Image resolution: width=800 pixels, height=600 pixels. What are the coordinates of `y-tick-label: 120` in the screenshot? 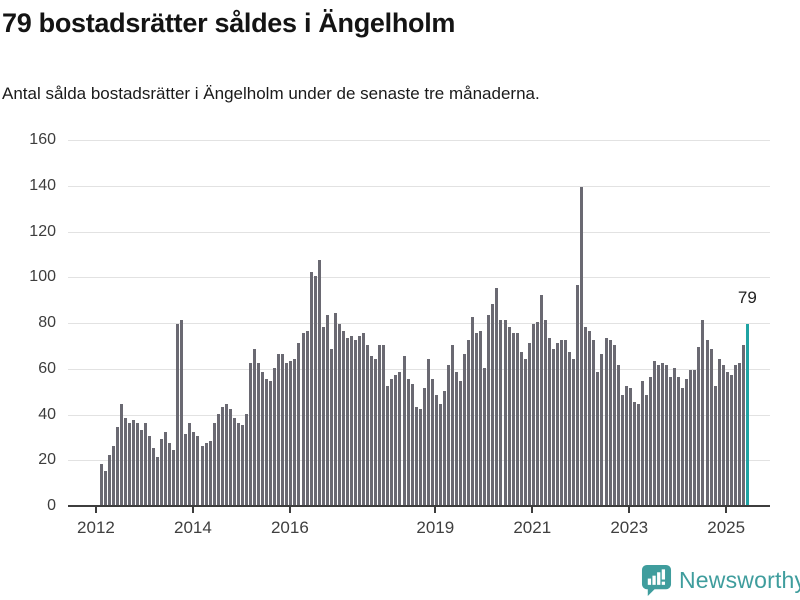 It's located at (42, 231).